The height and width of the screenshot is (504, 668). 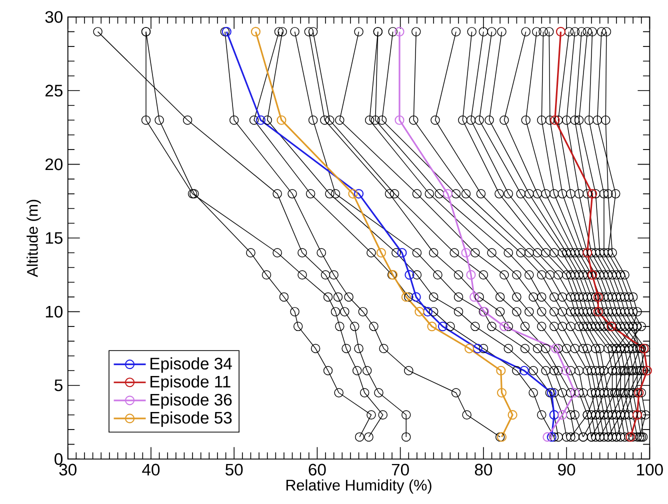 I want to click on y-tick-label: 0, so click(x=58, y=459).